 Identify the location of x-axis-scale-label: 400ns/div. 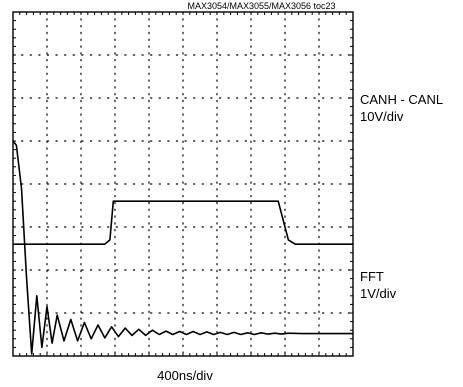
(185, 375).